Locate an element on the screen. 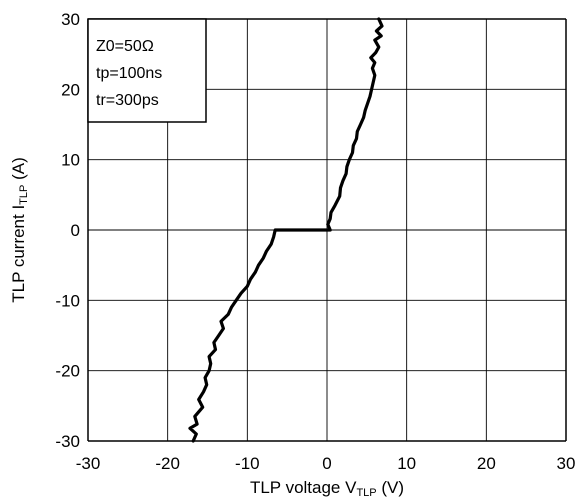 The height and width of the screenshot is (499, 580). y-tick-label: -10 is located at coordinates (67, 300).